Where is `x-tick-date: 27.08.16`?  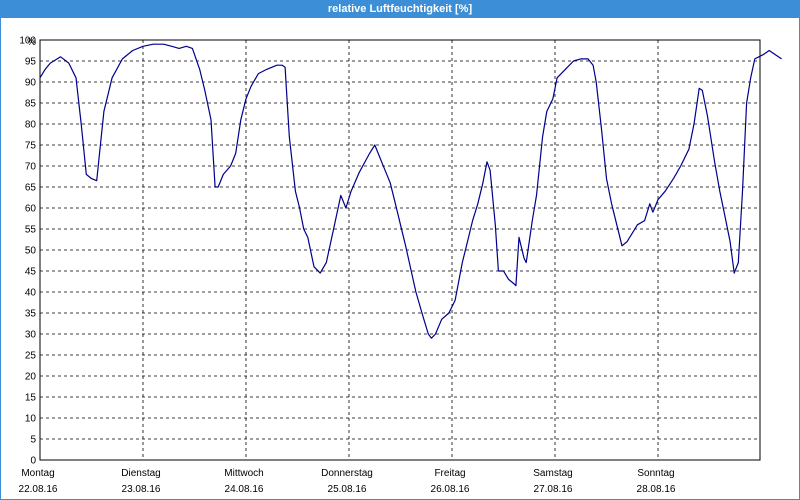 x-tick-date: 27.08.16 is located at coordinates (553, 489).